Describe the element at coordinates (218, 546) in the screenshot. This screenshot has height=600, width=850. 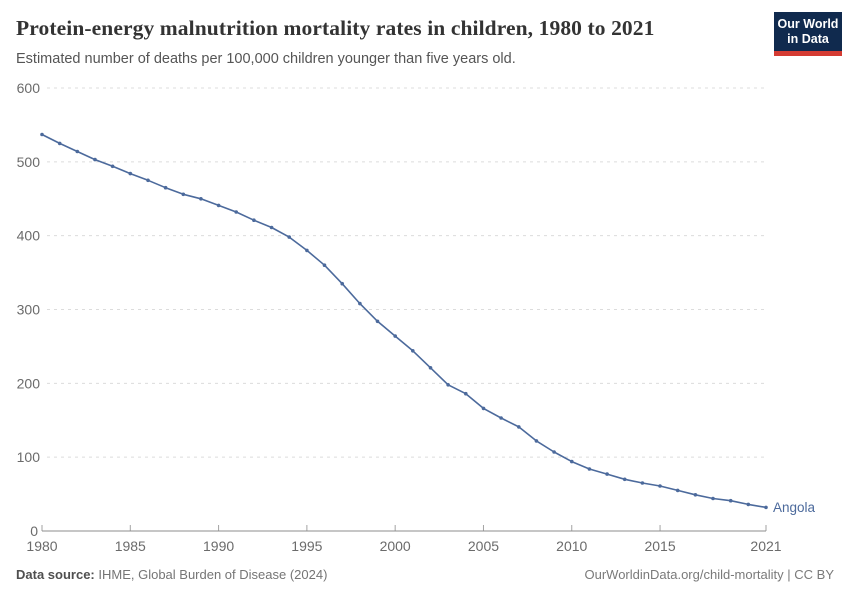
I see `x-tick-label: 1990` at that location.